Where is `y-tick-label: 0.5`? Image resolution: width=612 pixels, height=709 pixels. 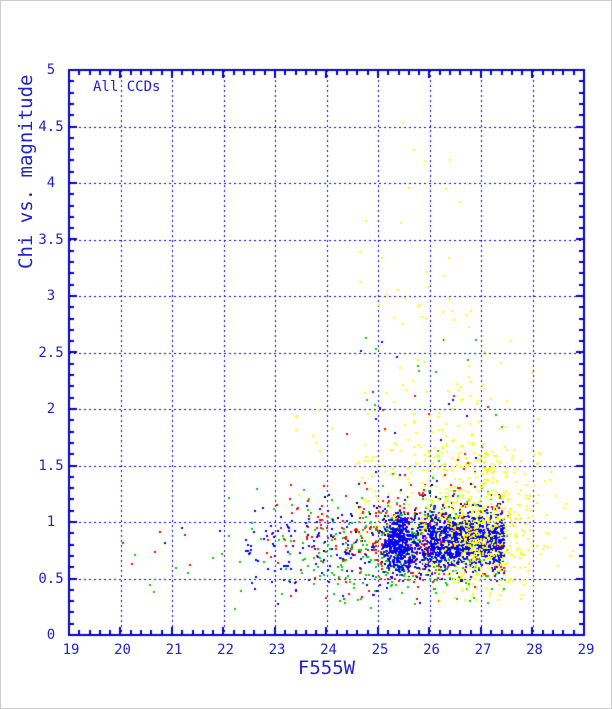 y-tick-label: 0.5 is located at coordinates (51, 578).